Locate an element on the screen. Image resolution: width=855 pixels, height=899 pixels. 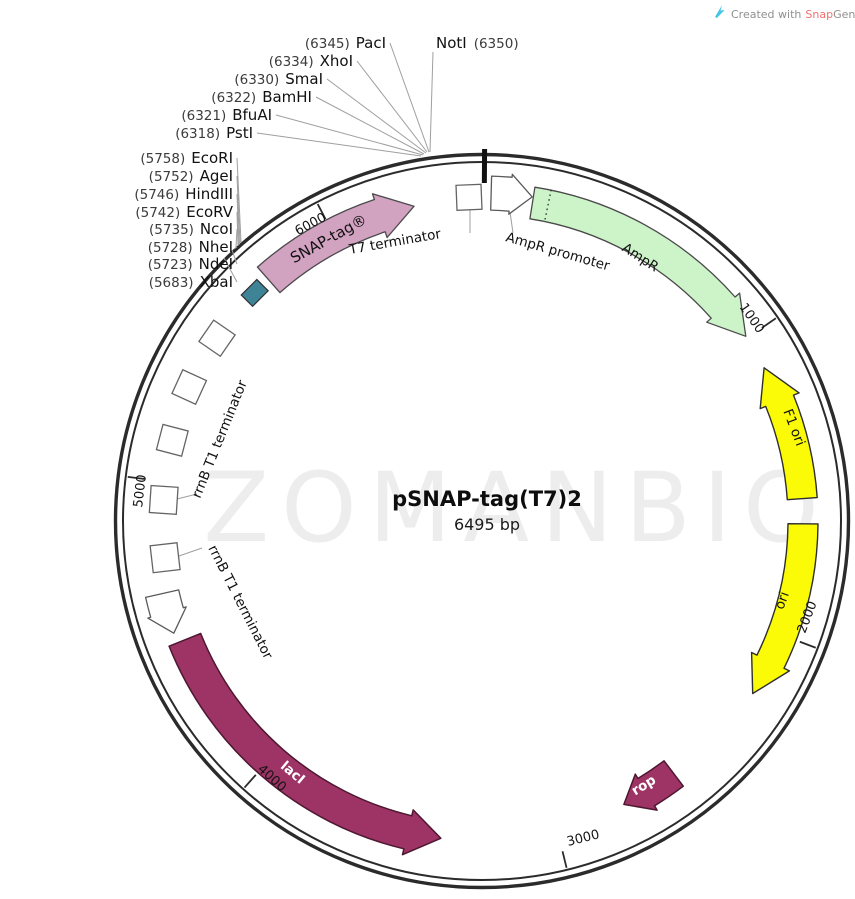
feature-arrow-snap-tag is located at coordinates (335, 243).